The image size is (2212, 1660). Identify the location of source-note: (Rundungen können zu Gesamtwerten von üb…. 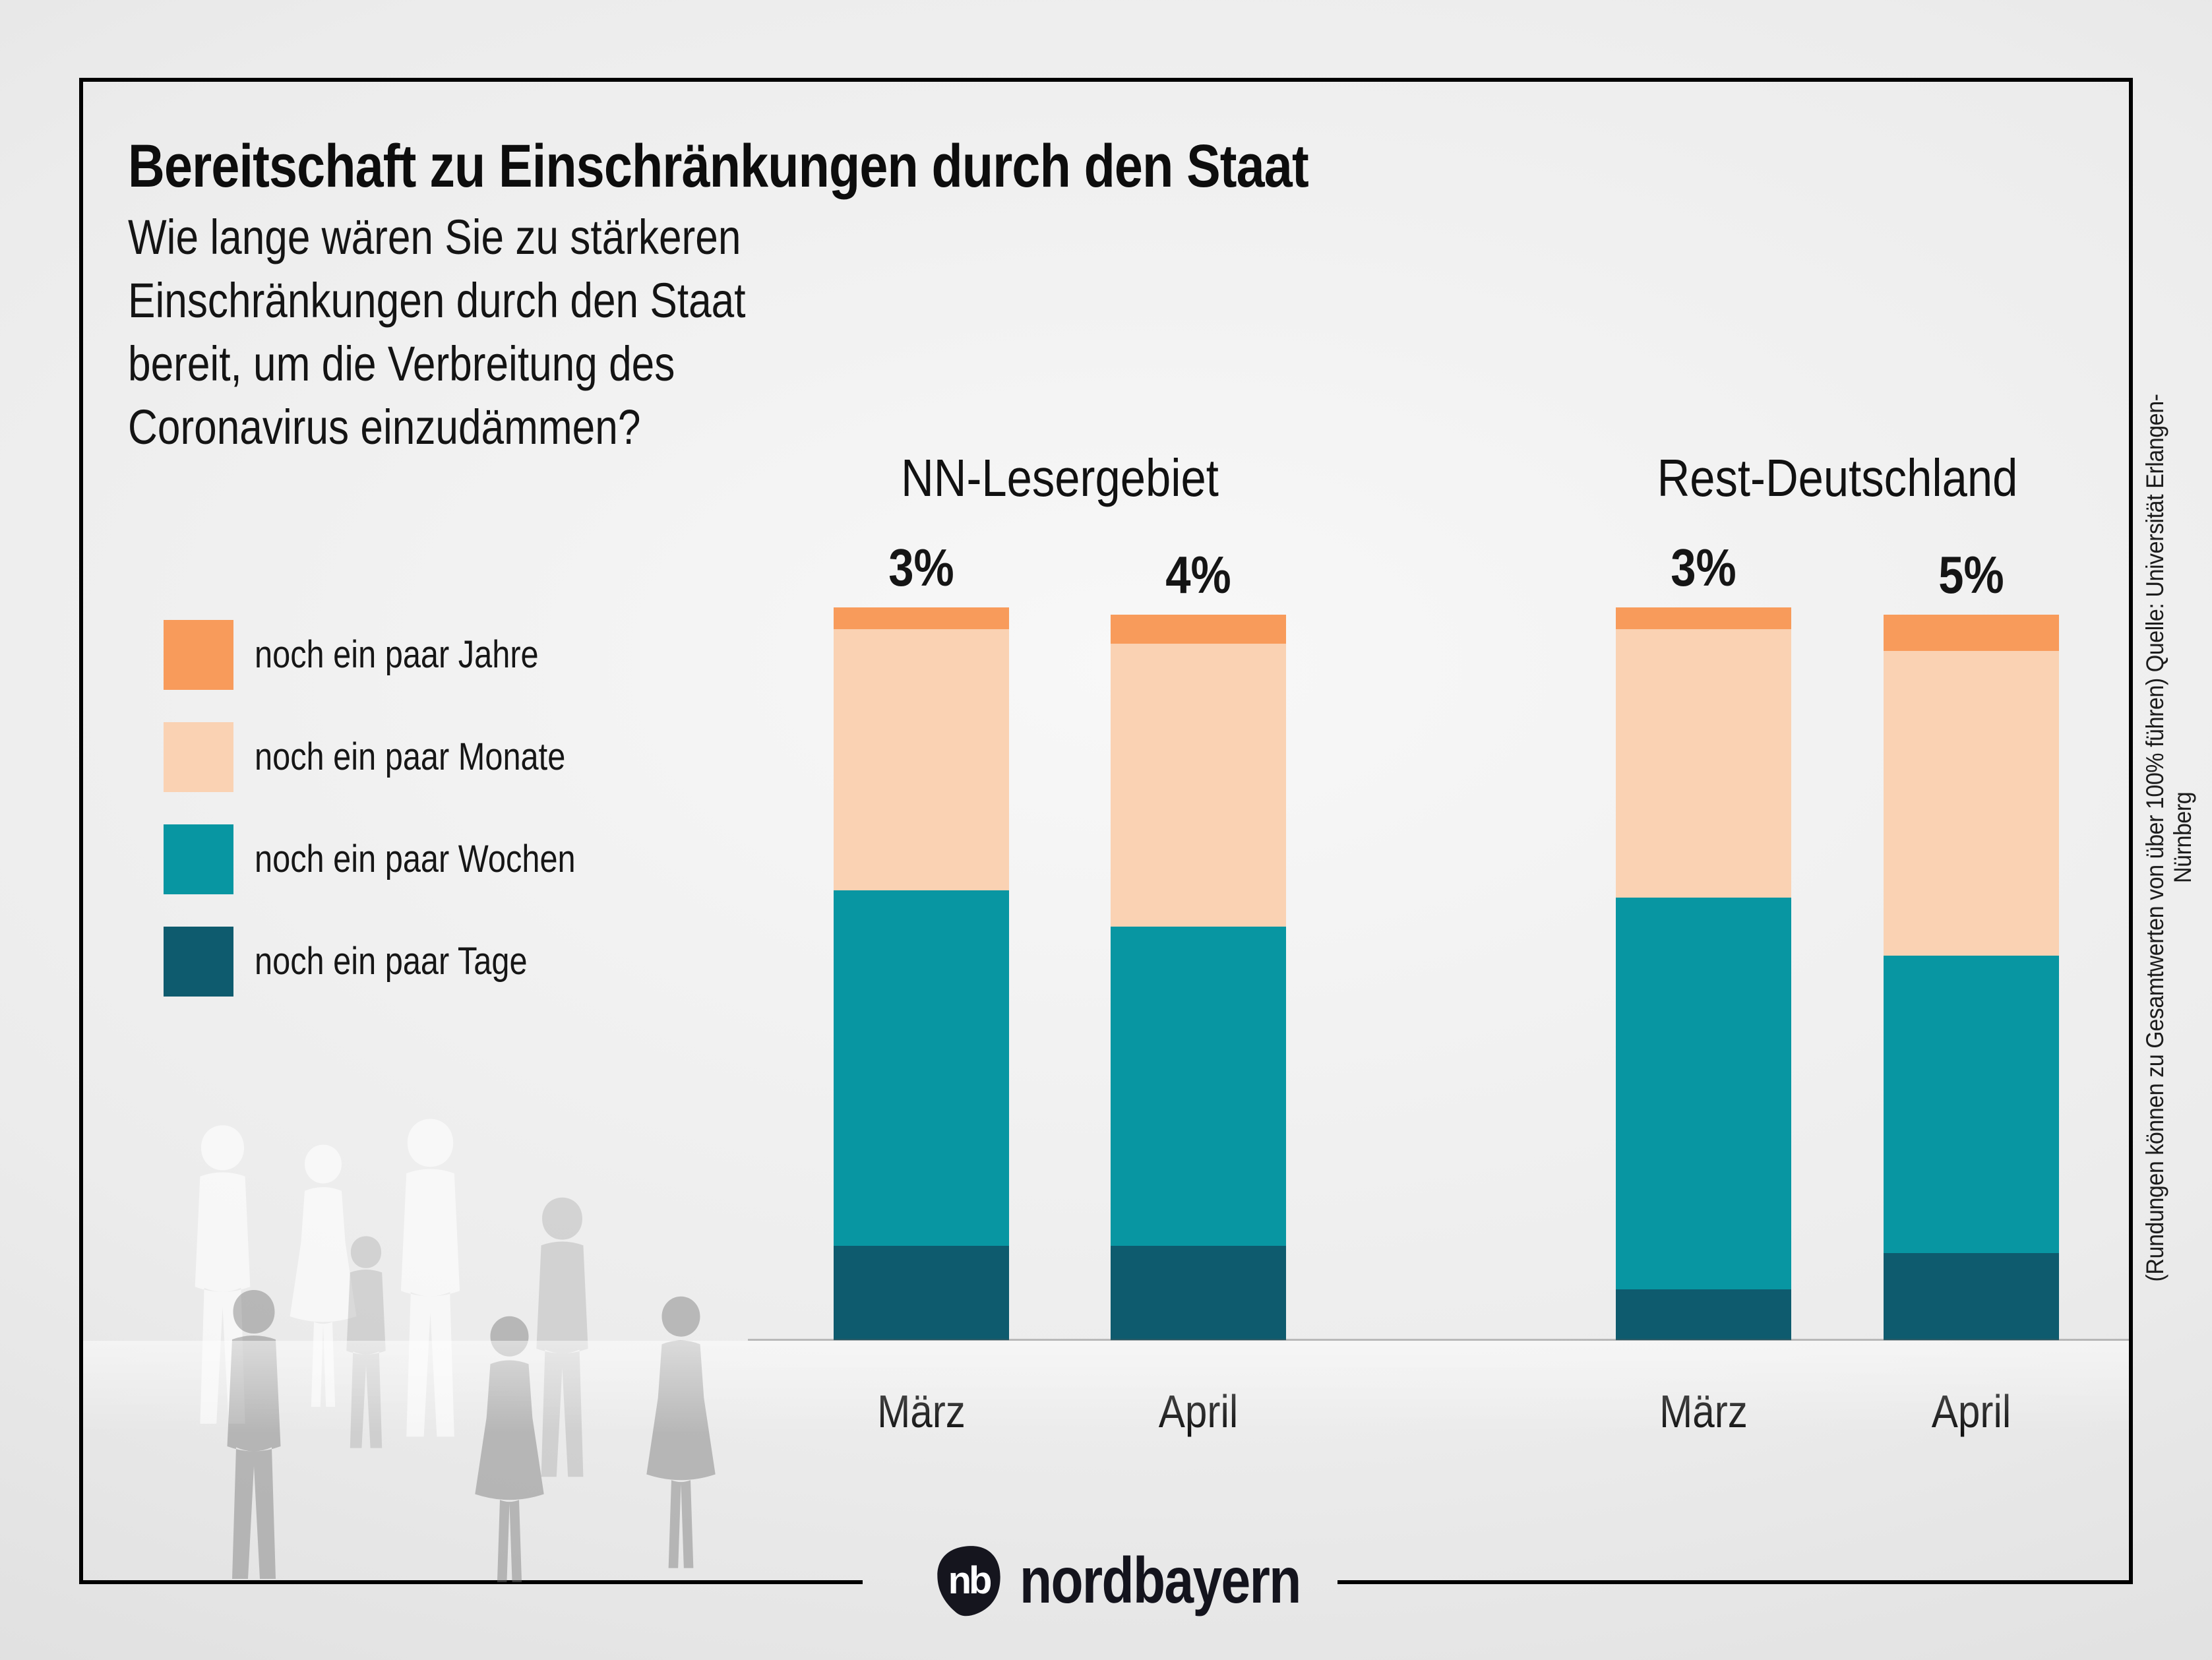
(2168, 837).